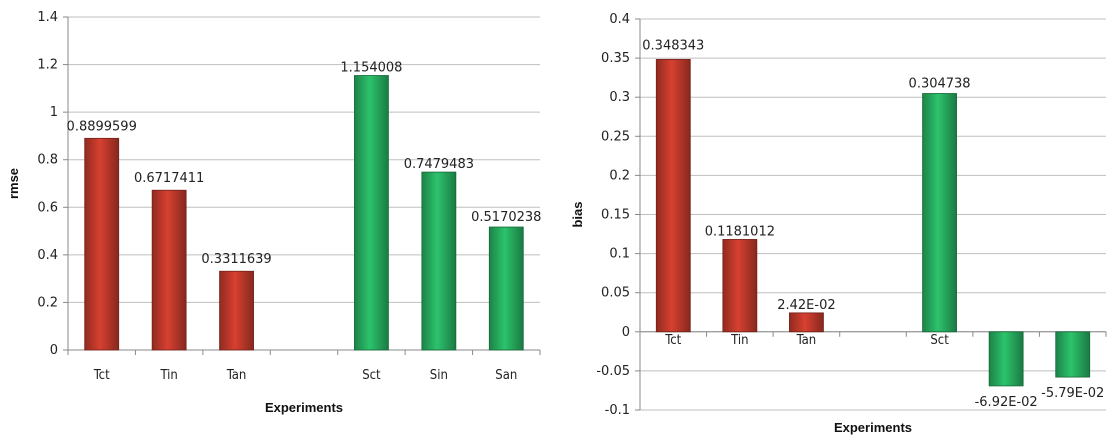 This screenshot has width=1110, height=440. What do you see at coordinates (617, 410) in the screenshot?
I see `y-tick-label: -0.1` at bounding box center [617, 410].